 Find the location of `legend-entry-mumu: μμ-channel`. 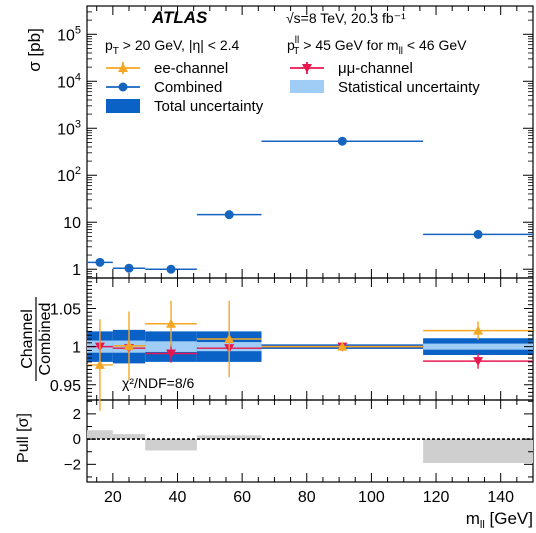

legend-entry-mumu: μμ-channel is located at coordinates (351, 68).